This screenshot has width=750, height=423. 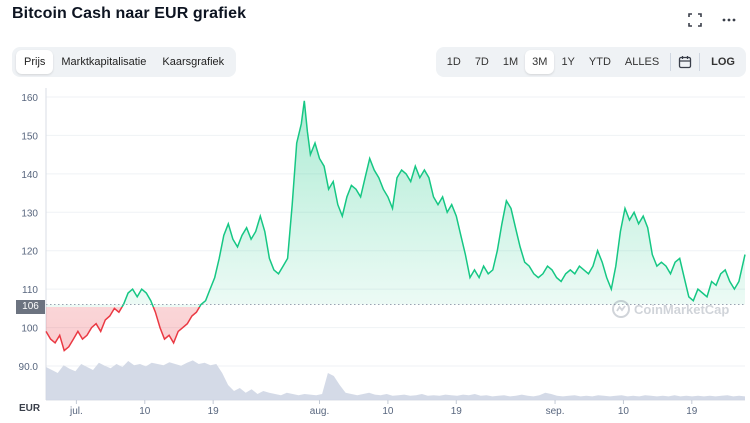 I want to click on y-tick-label: 160, so click(x=29, y=98).